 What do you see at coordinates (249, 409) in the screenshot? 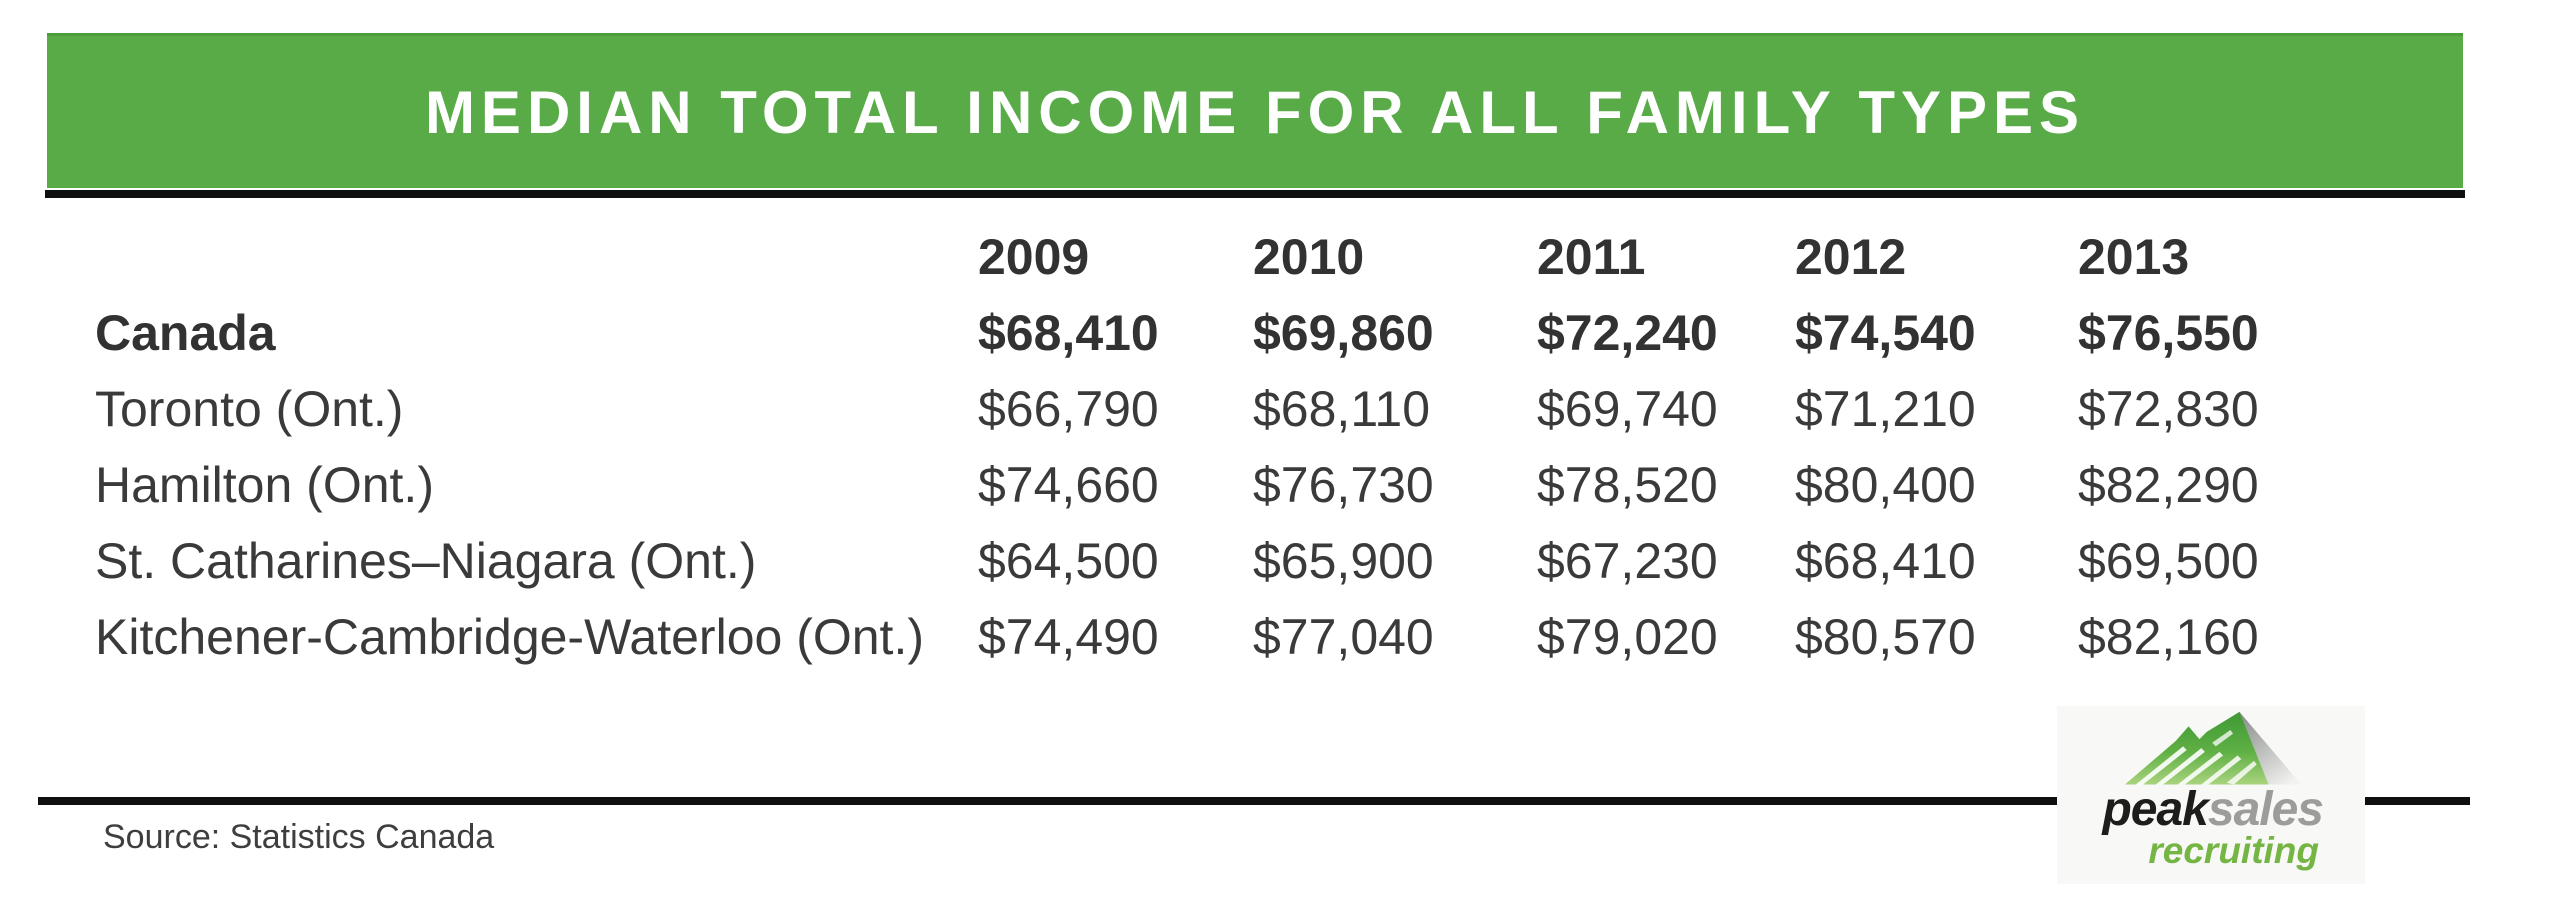
I see `row-label: Toronto (Ont.)` at bounding box center [249, 409].